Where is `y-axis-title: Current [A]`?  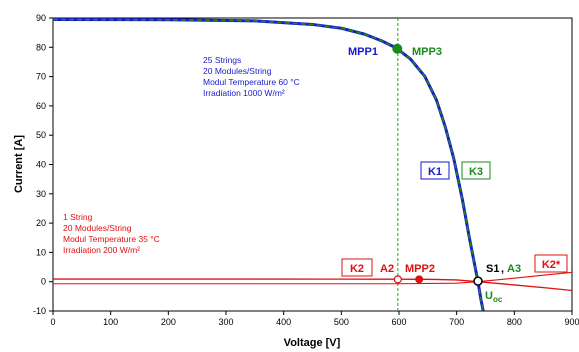
y-axis-title: Current [A] is located at coordinates (19, 164).